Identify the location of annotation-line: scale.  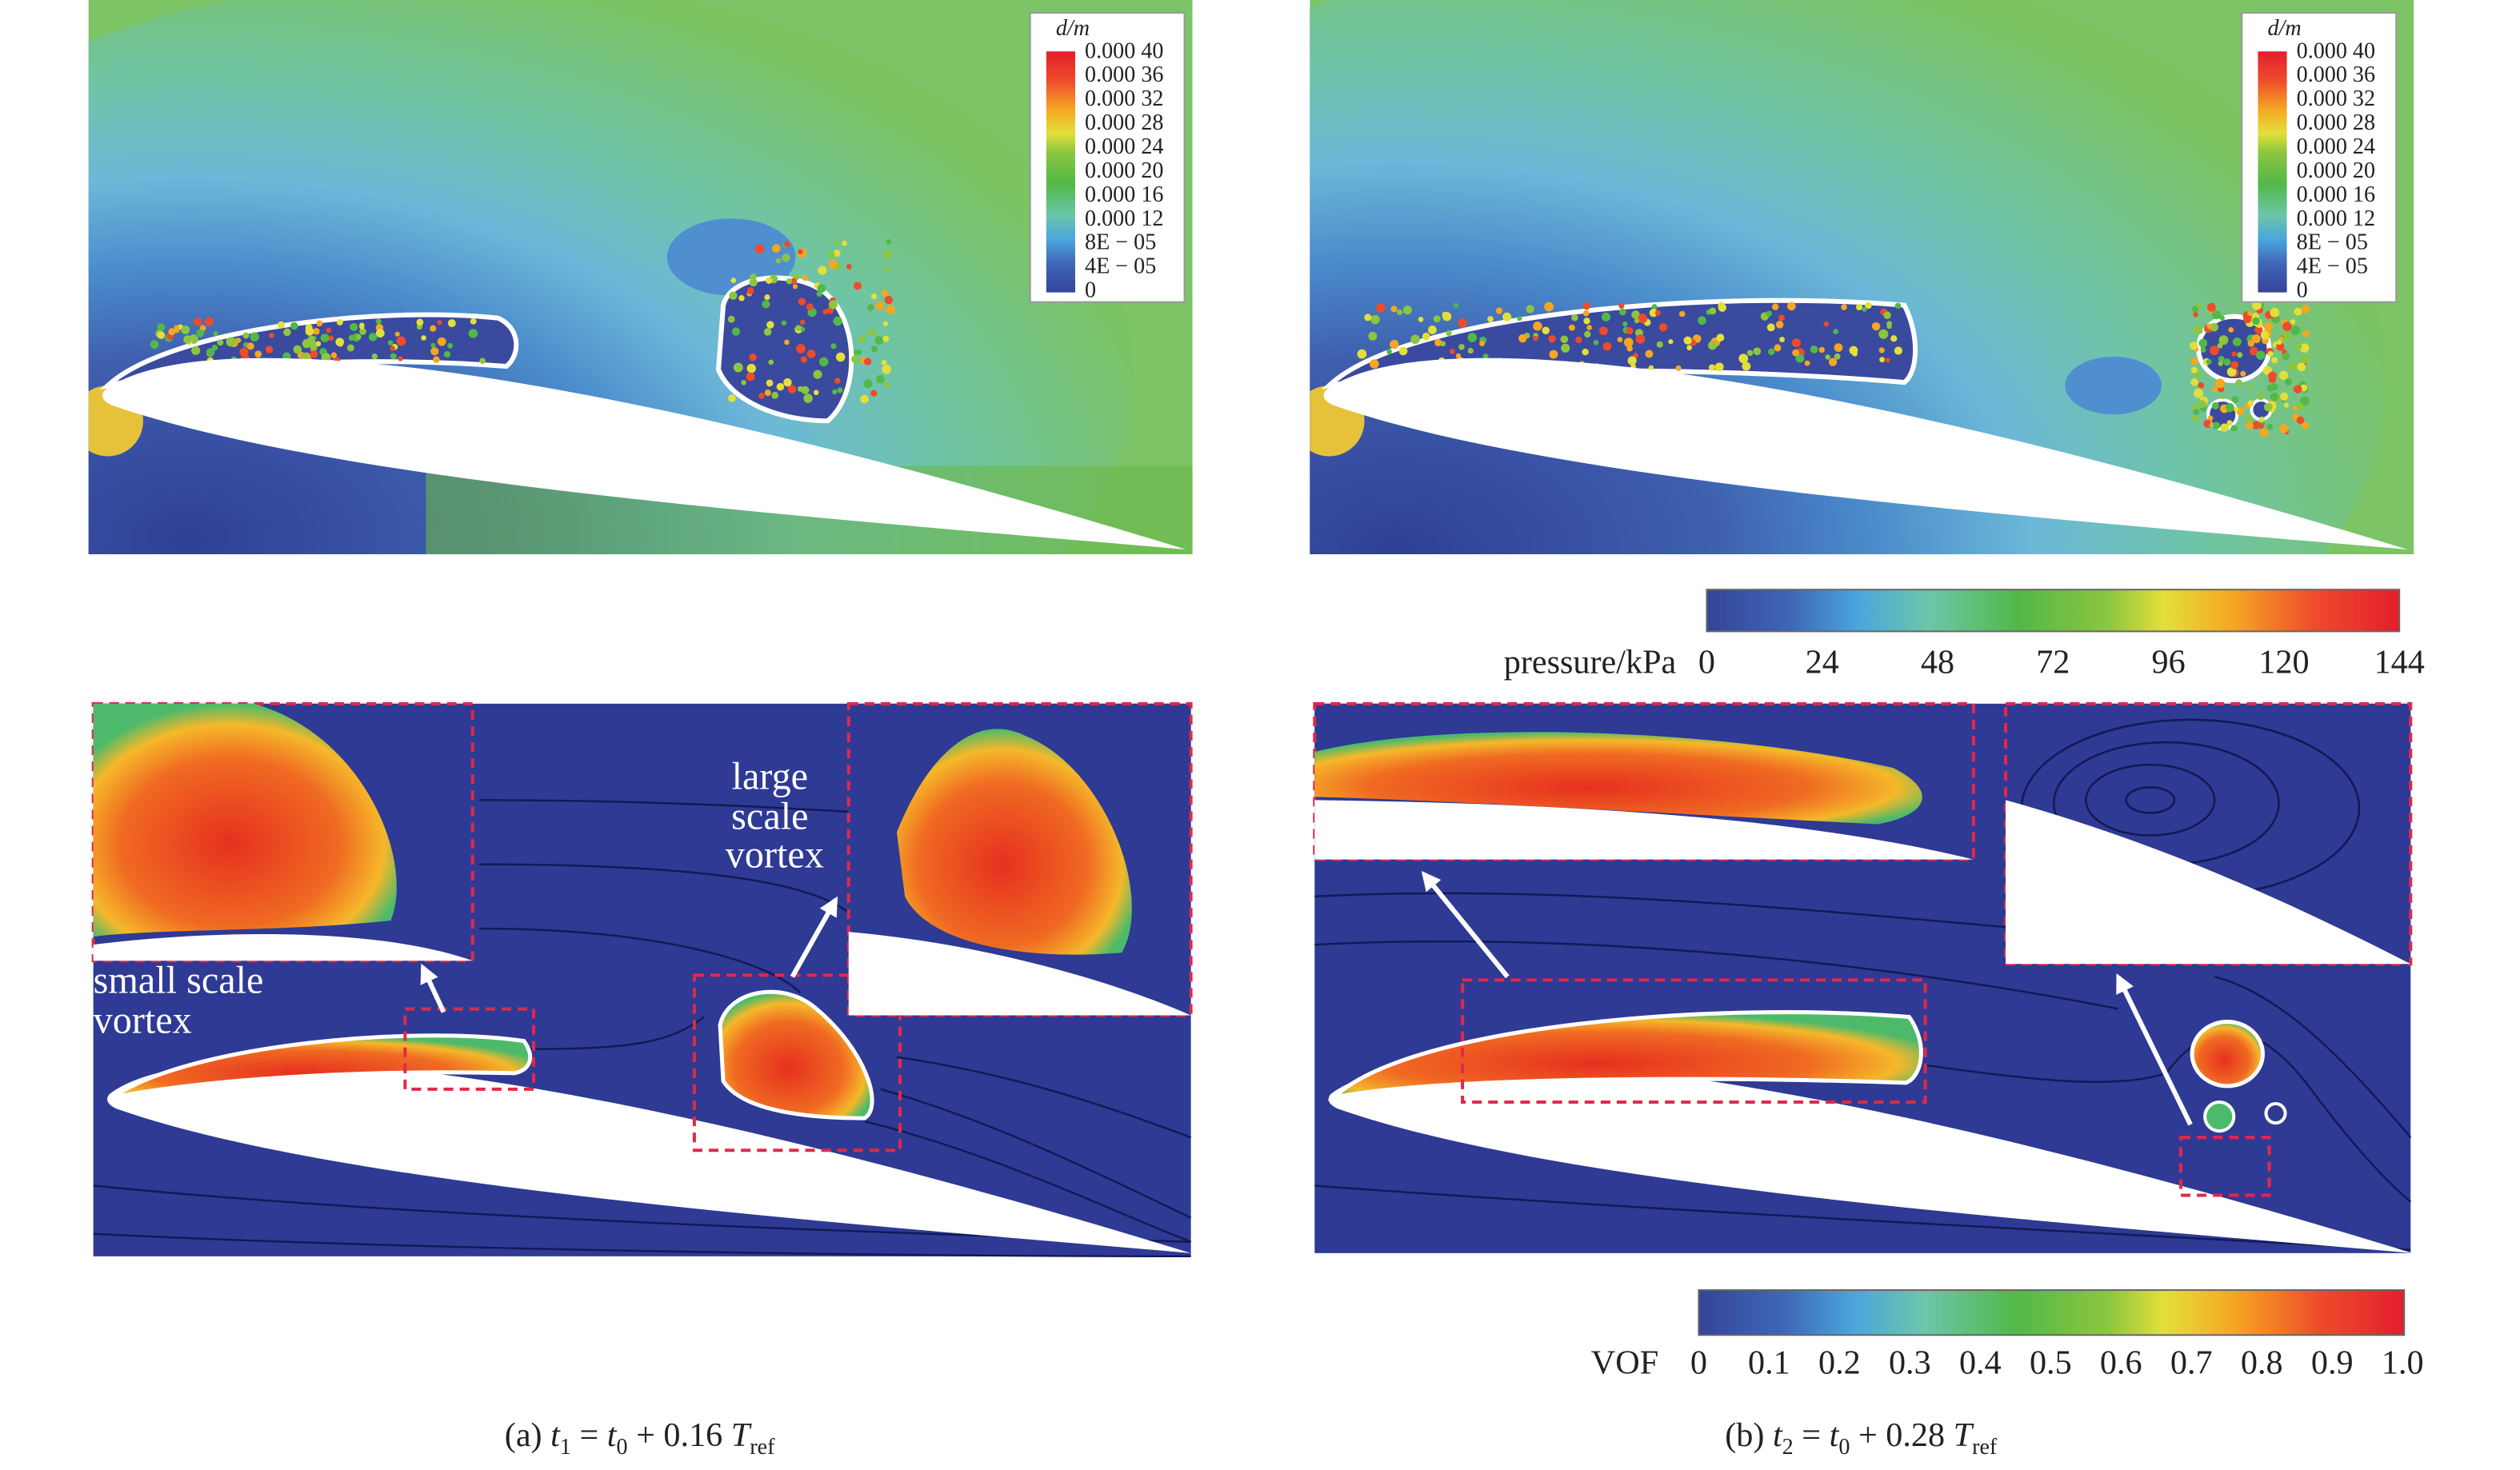
(769, 817).